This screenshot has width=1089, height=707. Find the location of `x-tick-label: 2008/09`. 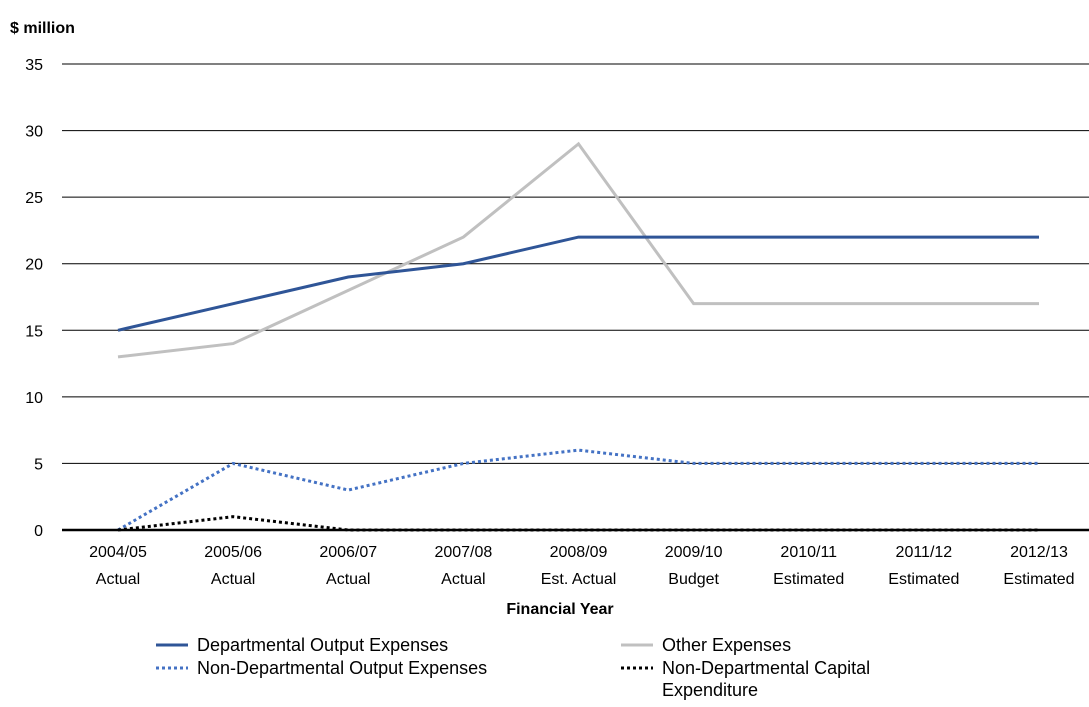

x-tick-label: 2008/09 is located at coordinates (579, 552).